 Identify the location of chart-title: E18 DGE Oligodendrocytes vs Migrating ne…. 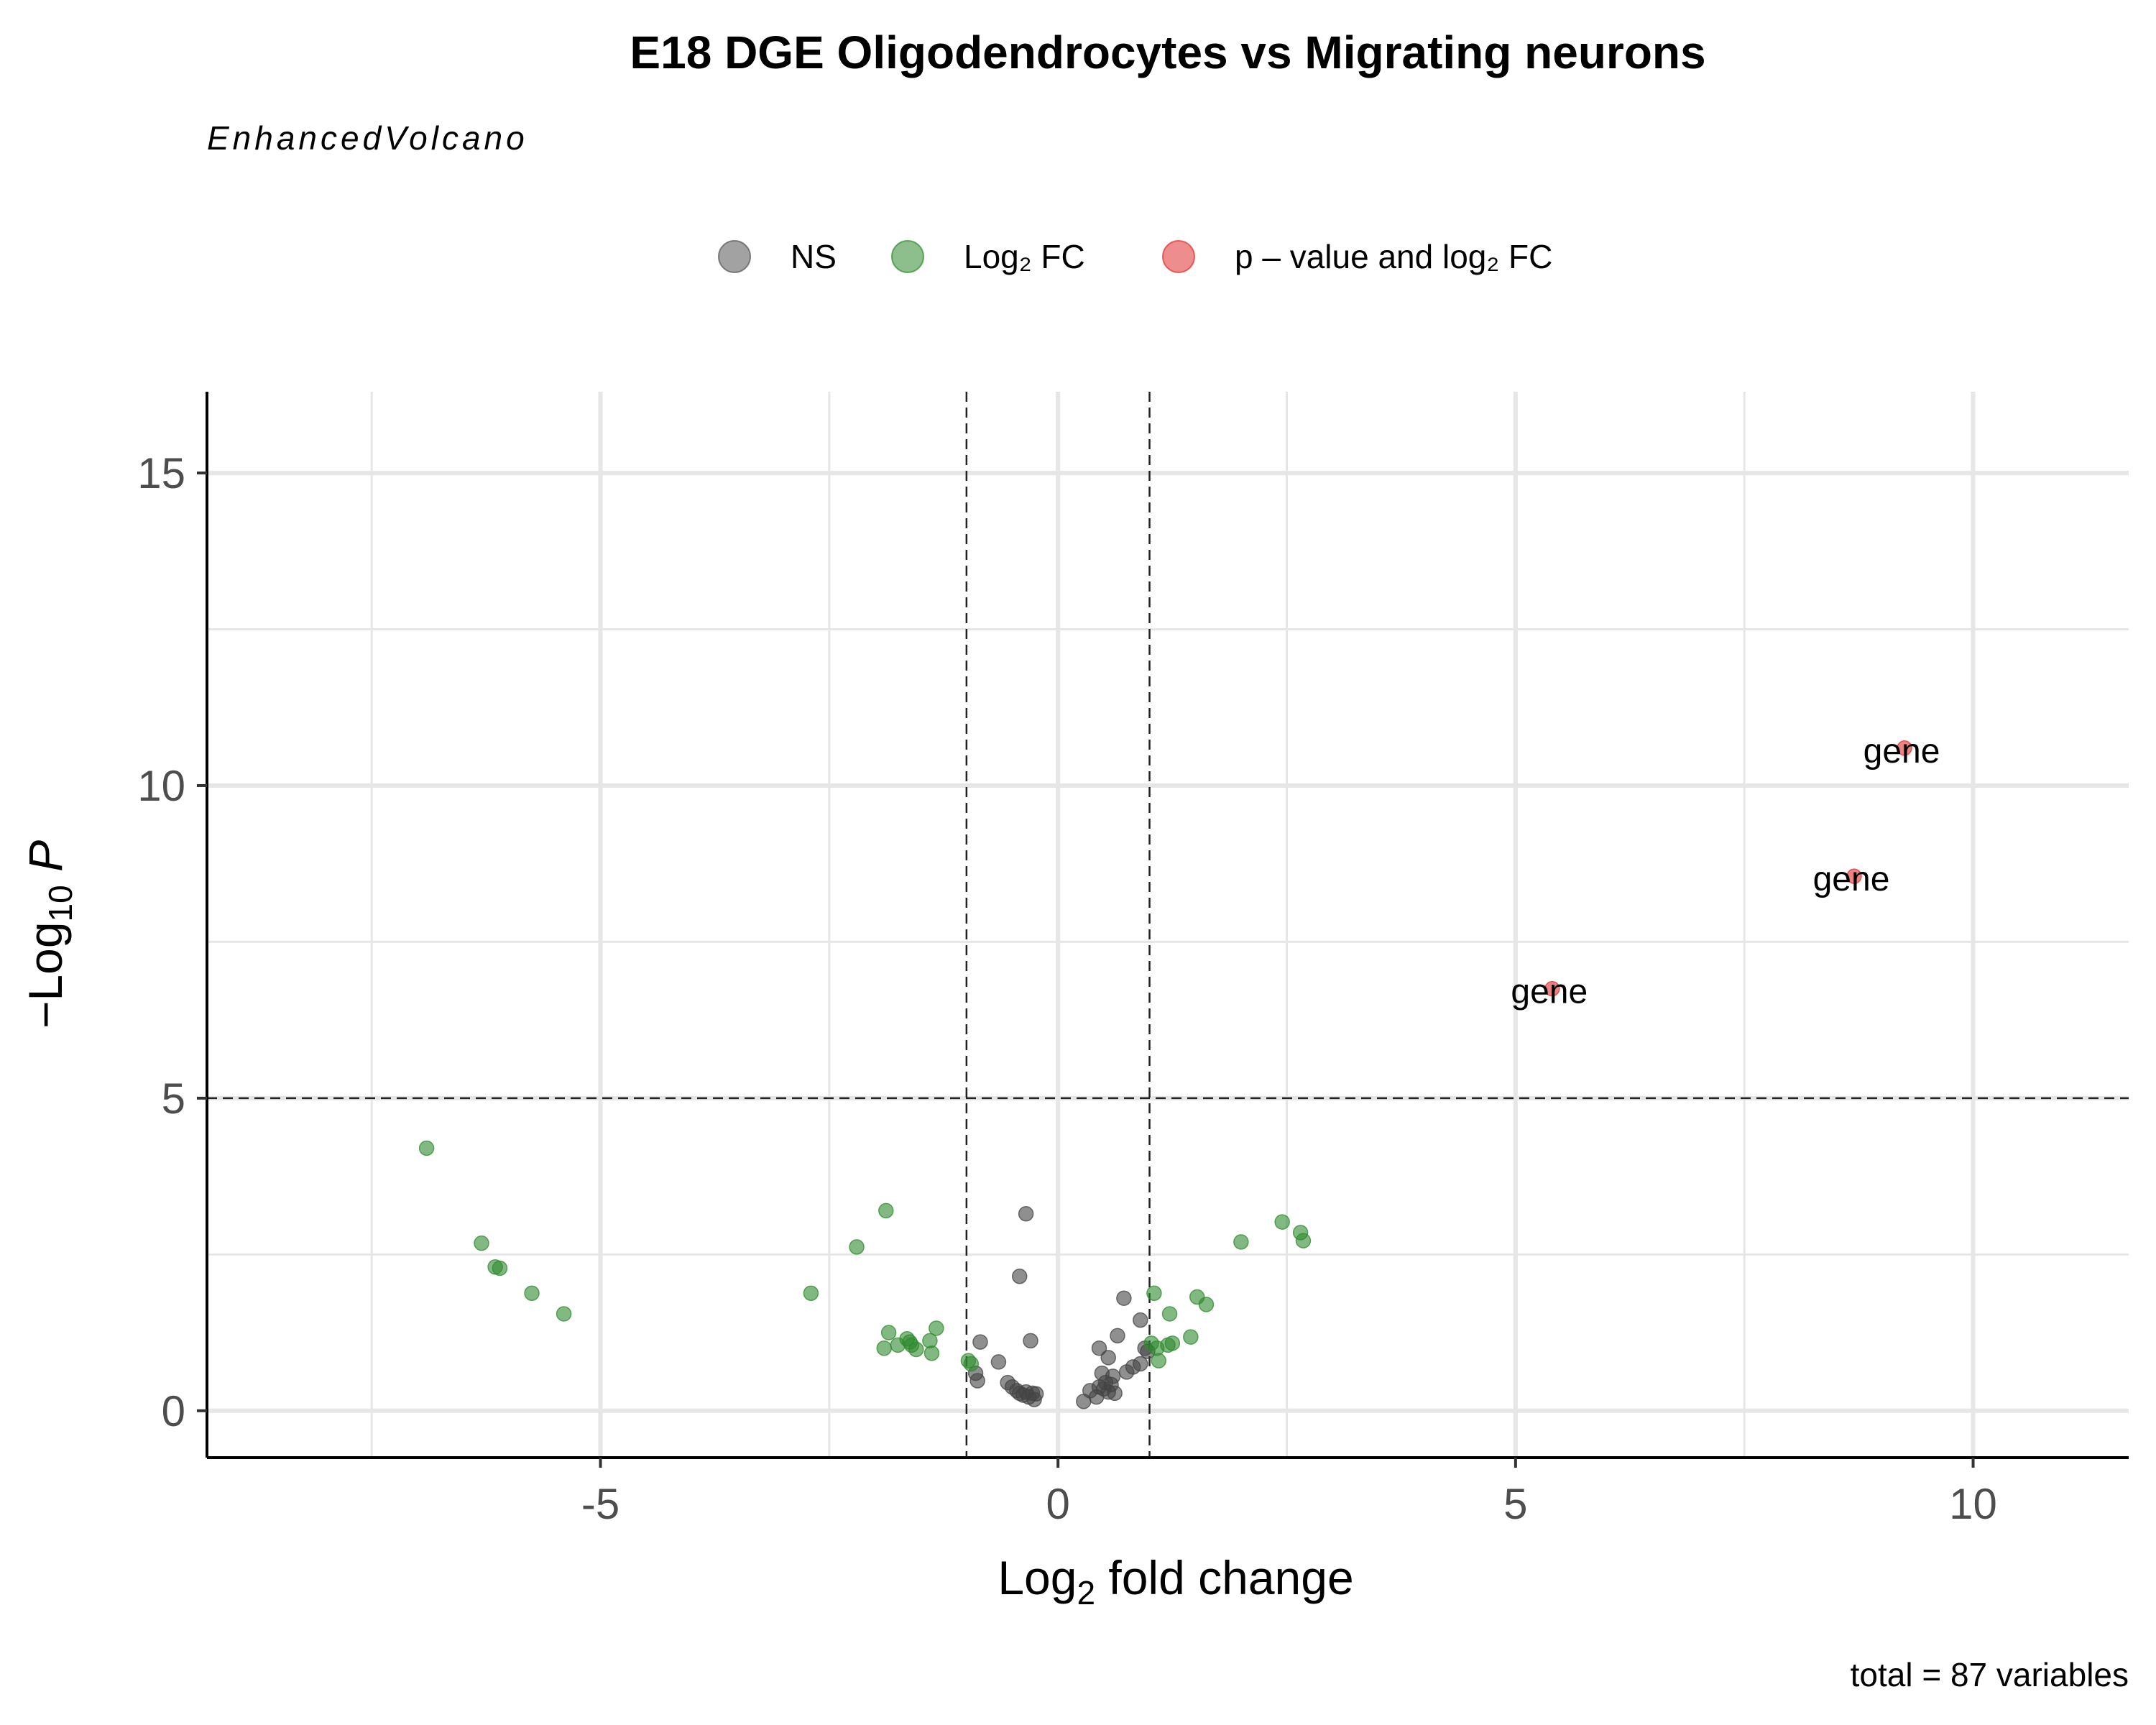
(1167, 52).